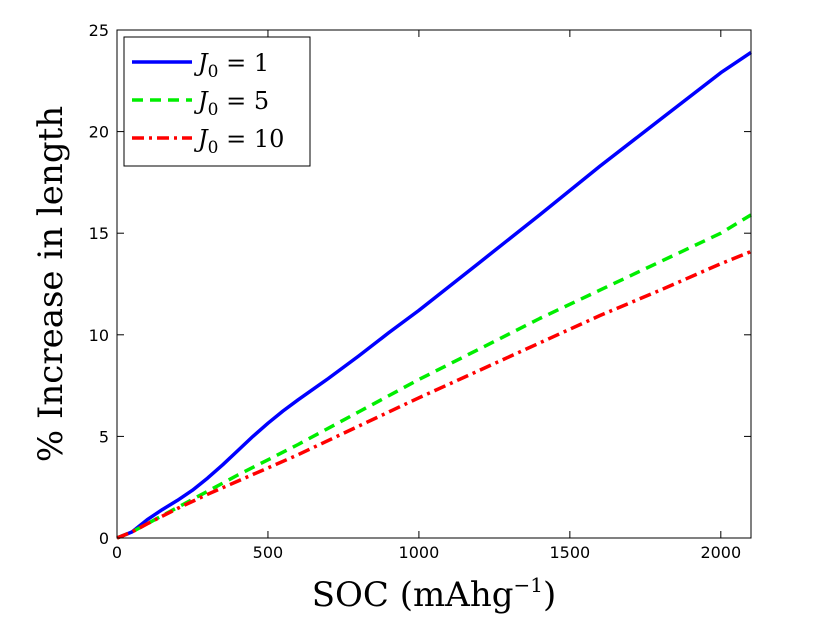  What do you see at coordinates (51, 284) in the screenshot?
I see `y-axis-title: % Increase in length` at bounding box center [51, 284].